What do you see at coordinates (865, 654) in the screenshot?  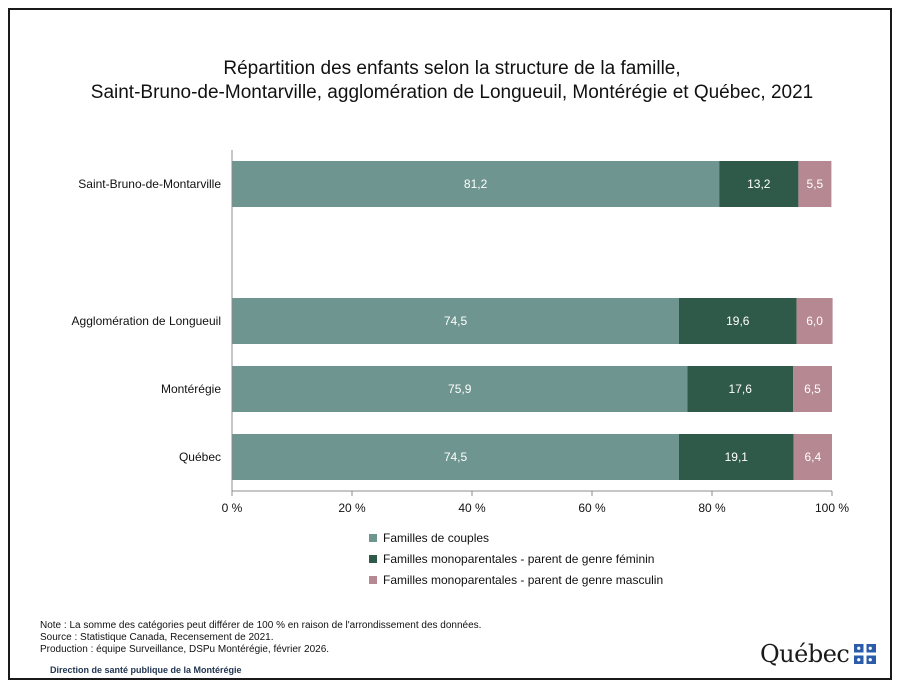 I see `fleur-de-lis-flag-icon` at bounding box center [865, 654].